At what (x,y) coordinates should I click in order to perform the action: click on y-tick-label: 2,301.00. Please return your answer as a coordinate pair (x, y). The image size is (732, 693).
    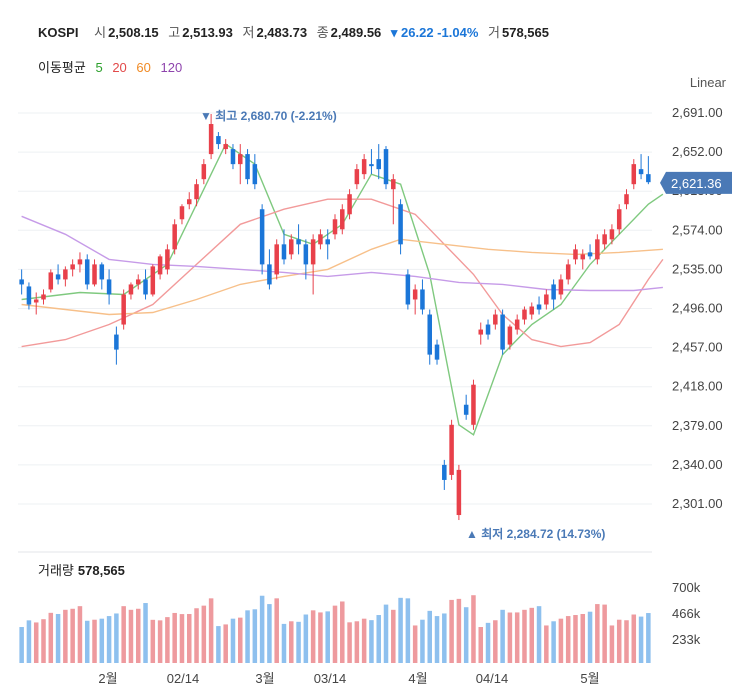
    Looking at the image, I should click on (697, 503).